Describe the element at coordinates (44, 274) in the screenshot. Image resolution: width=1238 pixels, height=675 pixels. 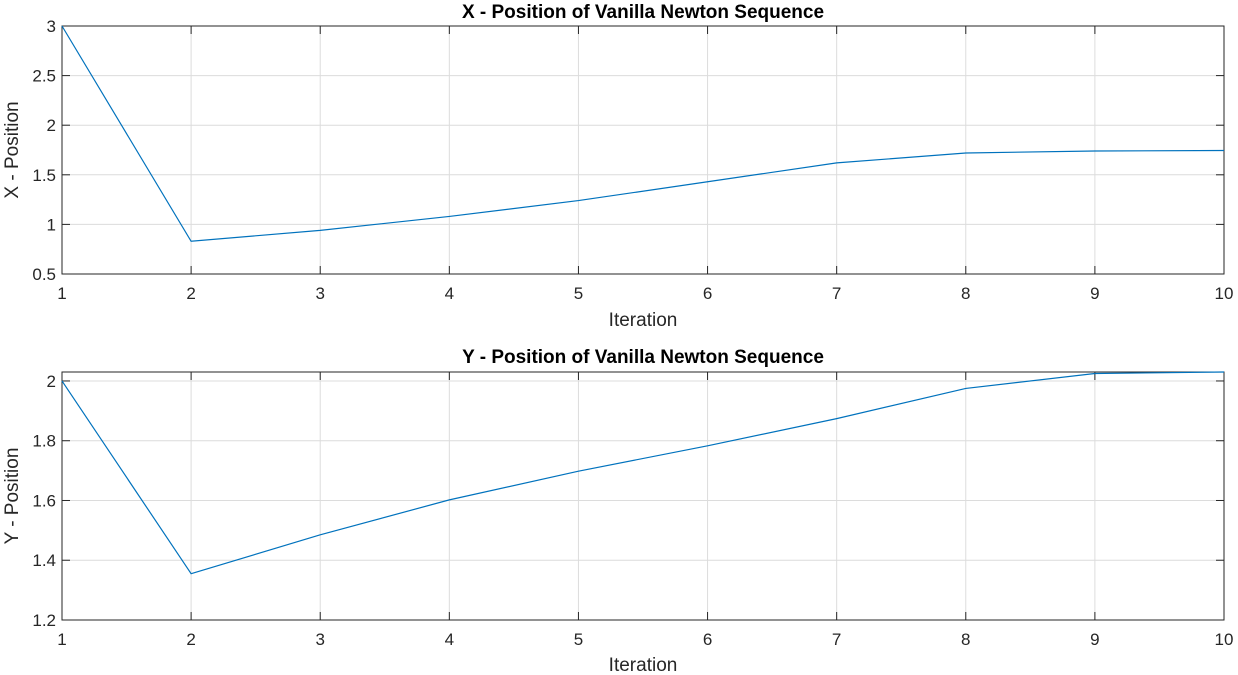
I see `y-tick-label: 0.5` at that location.